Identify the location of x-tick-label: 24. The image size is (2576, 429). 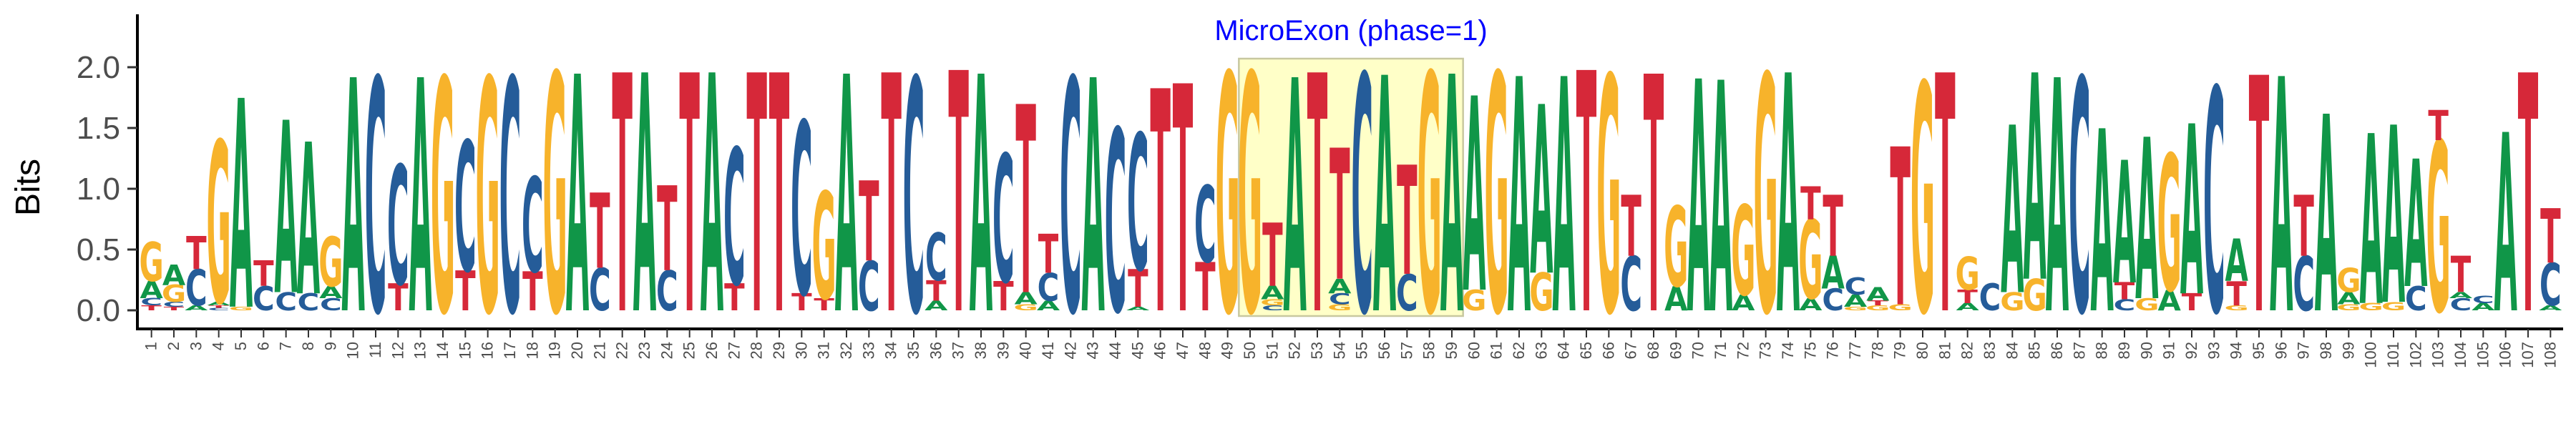
(666, 350).